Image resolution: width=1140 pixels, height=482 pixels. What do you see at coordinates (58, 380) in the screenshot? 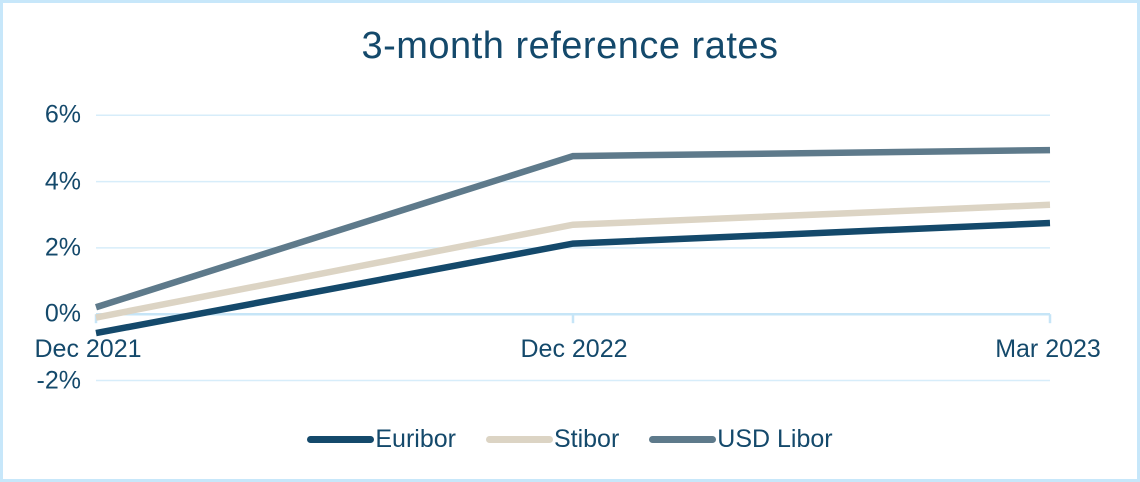
I see `y-tick-label: -2%` at bounding box center [58, 380].